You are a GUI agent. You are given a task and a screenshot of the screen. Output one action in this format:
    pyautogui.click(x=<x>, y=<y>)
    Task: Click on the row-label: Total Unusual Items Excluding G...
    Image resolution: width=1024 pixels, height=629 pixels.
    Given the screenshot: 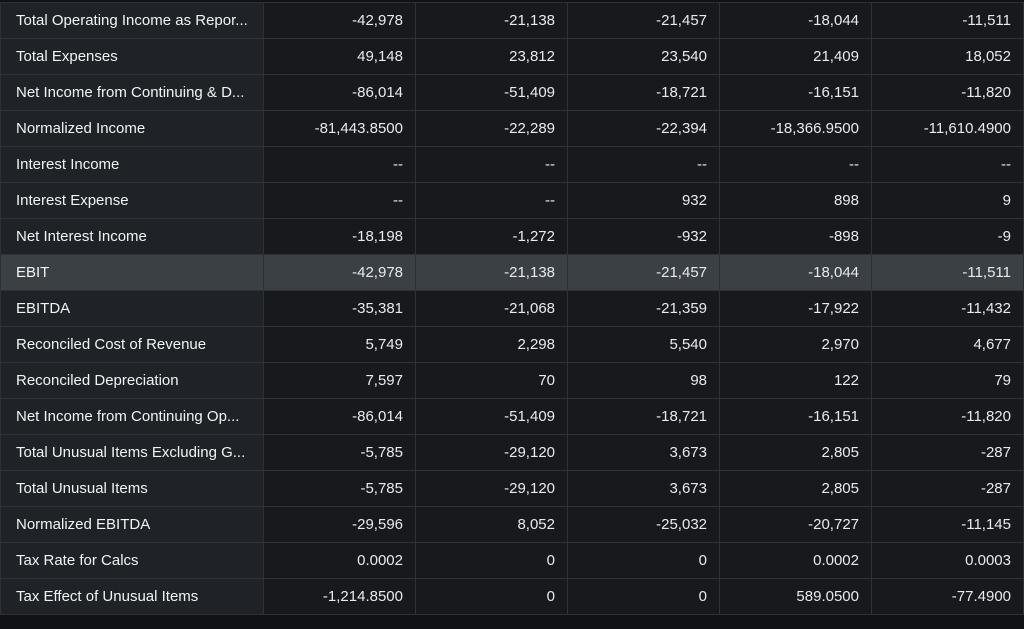 What is the action you would take?
    pyautogui.click(x=132, y=452)
    